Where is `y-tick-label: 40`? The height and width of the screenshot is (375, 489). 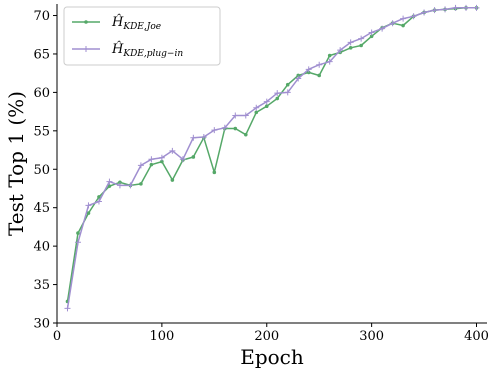 y-tick-label: 40 is located at coordinates (41, 247).